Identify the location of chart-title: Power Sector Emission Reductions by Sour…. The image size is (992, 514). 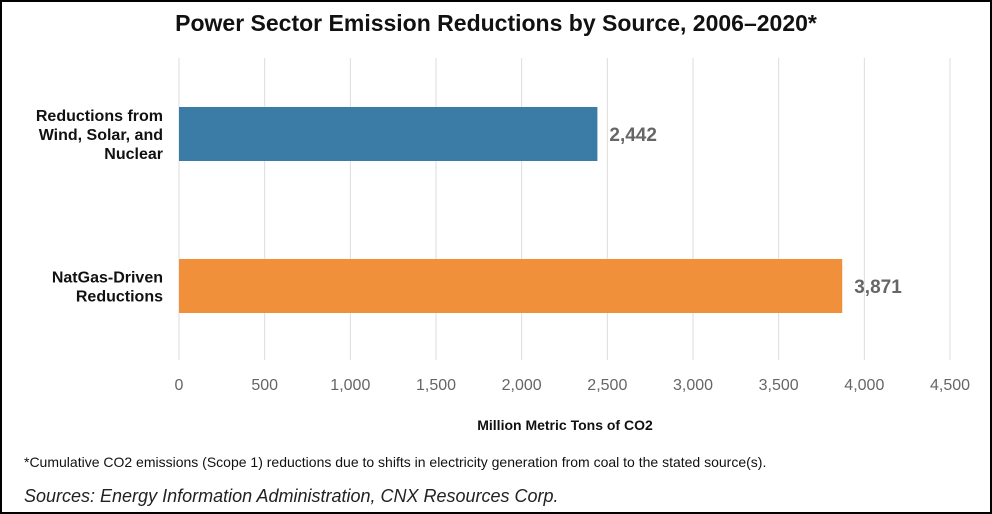
(496, 23).